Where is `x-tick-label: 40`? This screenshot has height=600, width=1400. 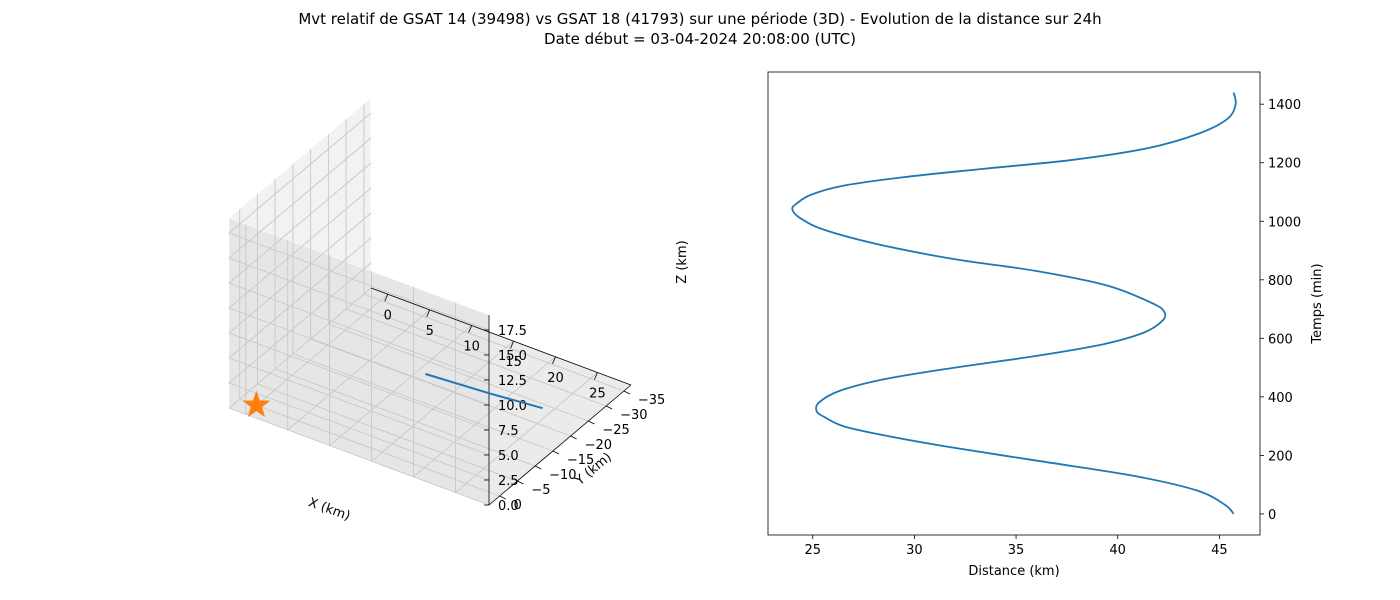
x-tick-label: 40 is located at coordinates (1117, 550).